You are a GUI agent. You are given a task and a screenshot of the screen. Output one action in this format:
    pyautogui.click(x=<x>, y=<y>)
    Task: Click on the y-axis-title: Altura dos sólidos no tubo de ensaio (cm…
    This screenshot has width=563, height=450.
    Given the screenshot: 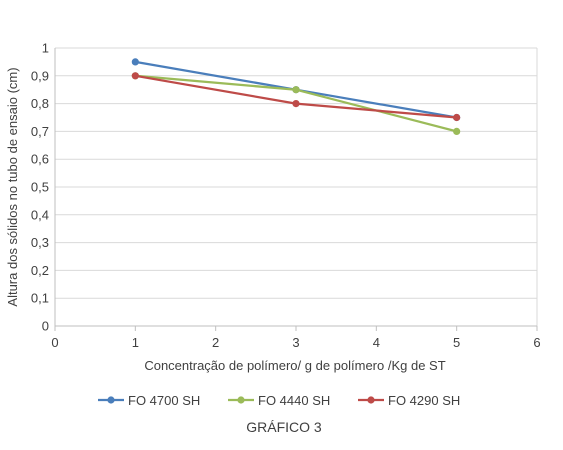 What is the action you would take?
    pyautogui.click(x=12, y=186)
    